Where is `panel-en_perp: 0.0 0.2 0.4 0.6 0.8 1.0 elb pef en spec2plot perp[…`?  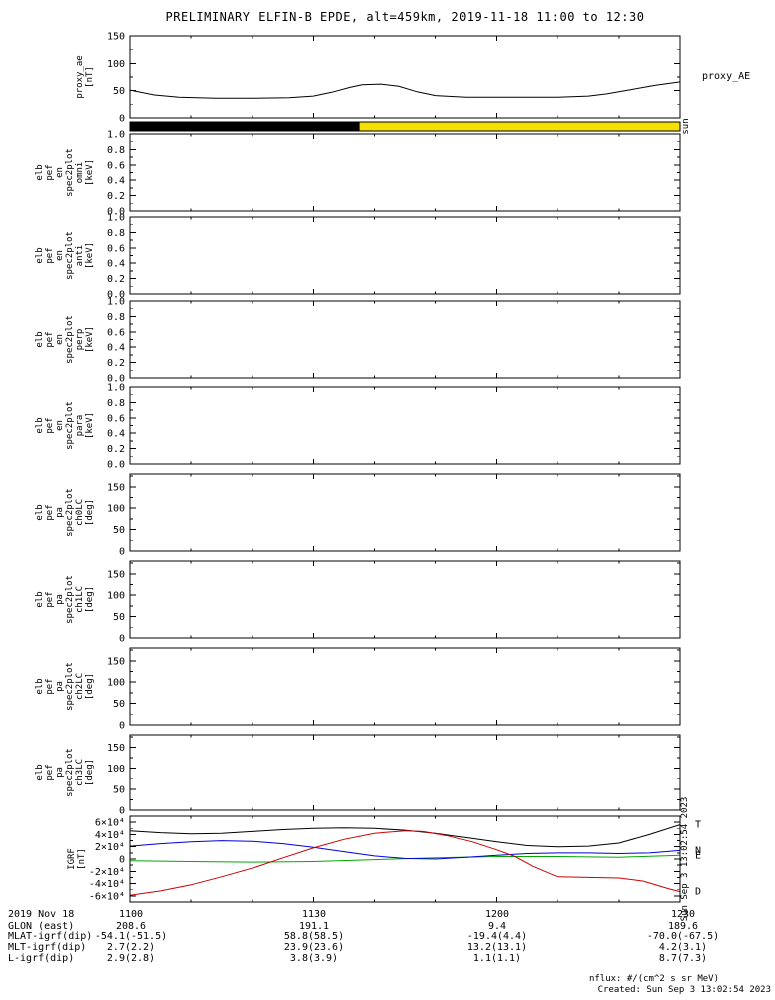 panel-en_perp: 0.0 0.2 0.4 0.6 0.8 1.0 elb pef en spec2plot perp[… is located at coordinates (358, 341).